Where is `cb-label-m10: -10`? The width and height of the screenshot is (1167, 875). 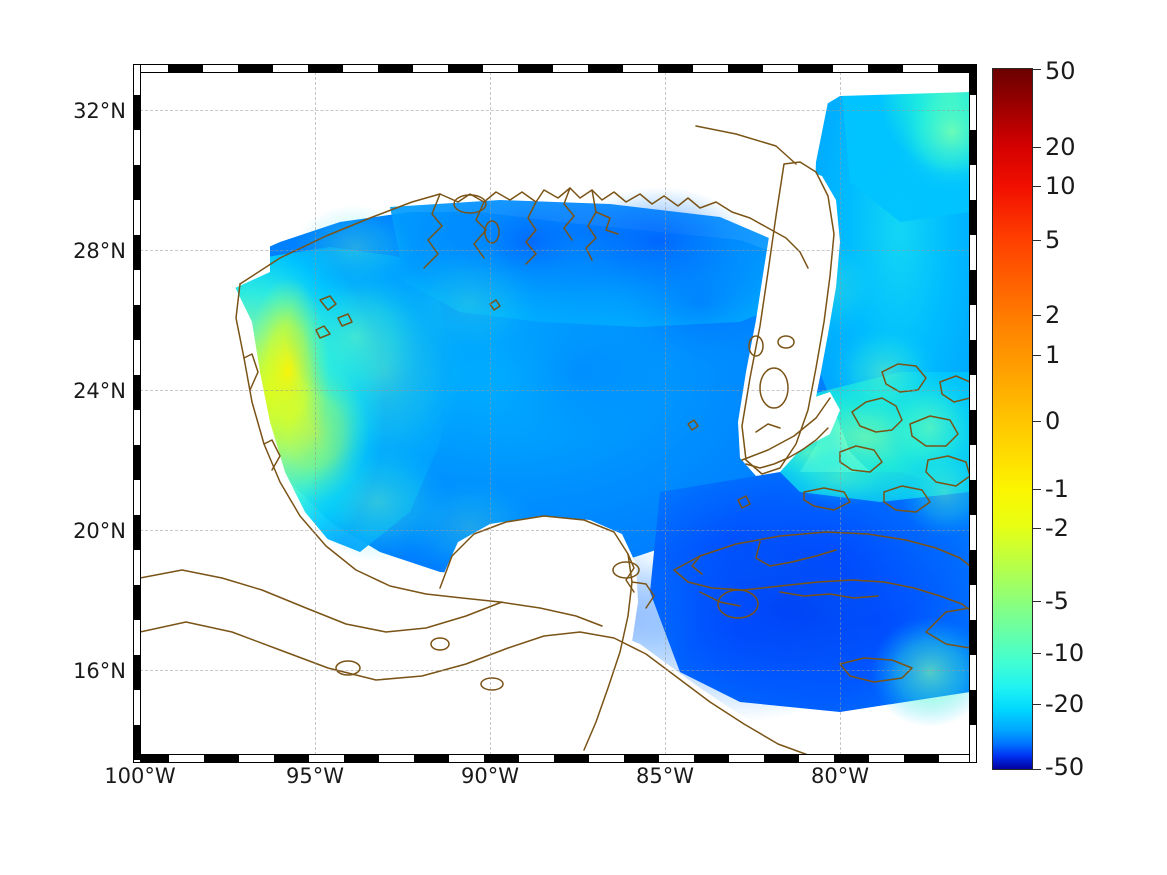
cb-label-m10: -10 is located at coordinates (1065, 653).